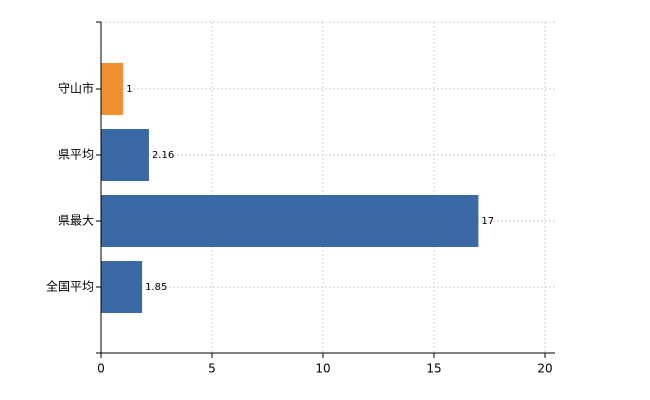  Describe the element at coordinates (76, 221) in the screenshot. I see `y-tick-label: 県最大` at that location.